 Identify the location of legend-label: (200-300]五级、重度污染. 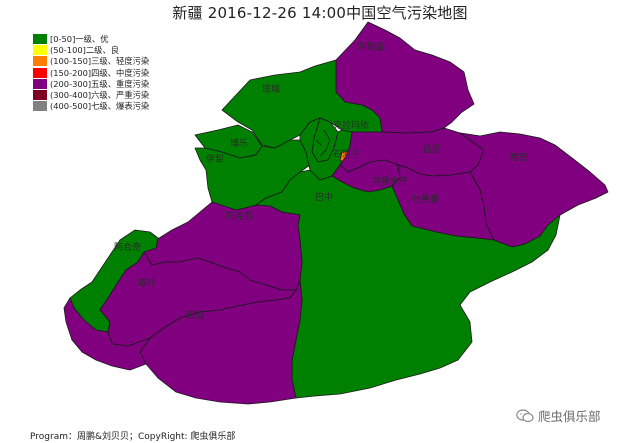
(100, 83).